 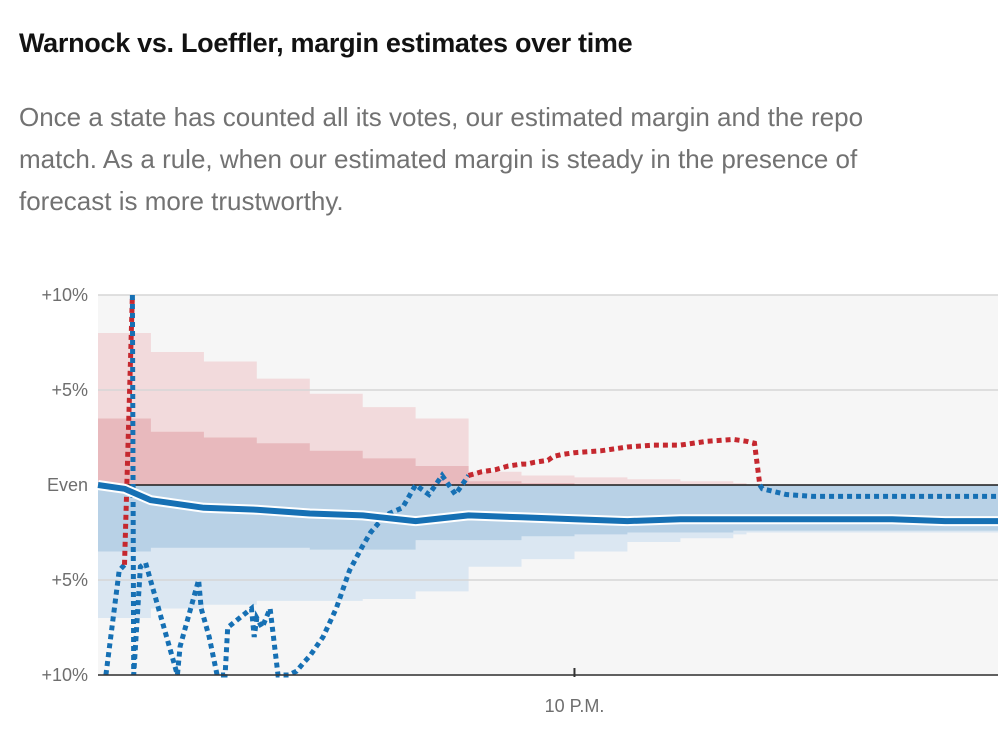 What do you see at coordinates (575, 706) in the screenshot?
I see `x-tick-label-1: 10 P.M.` at bounding box center [575, 706].